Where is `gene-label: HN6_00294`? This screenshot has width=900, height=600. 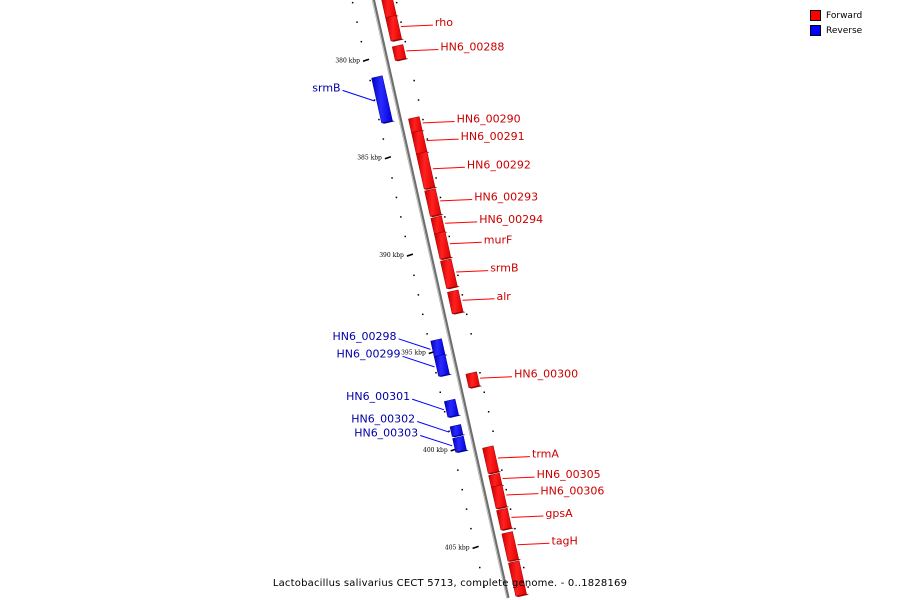 gene-label: HN6_00294 is located at coordinates (511, 219).